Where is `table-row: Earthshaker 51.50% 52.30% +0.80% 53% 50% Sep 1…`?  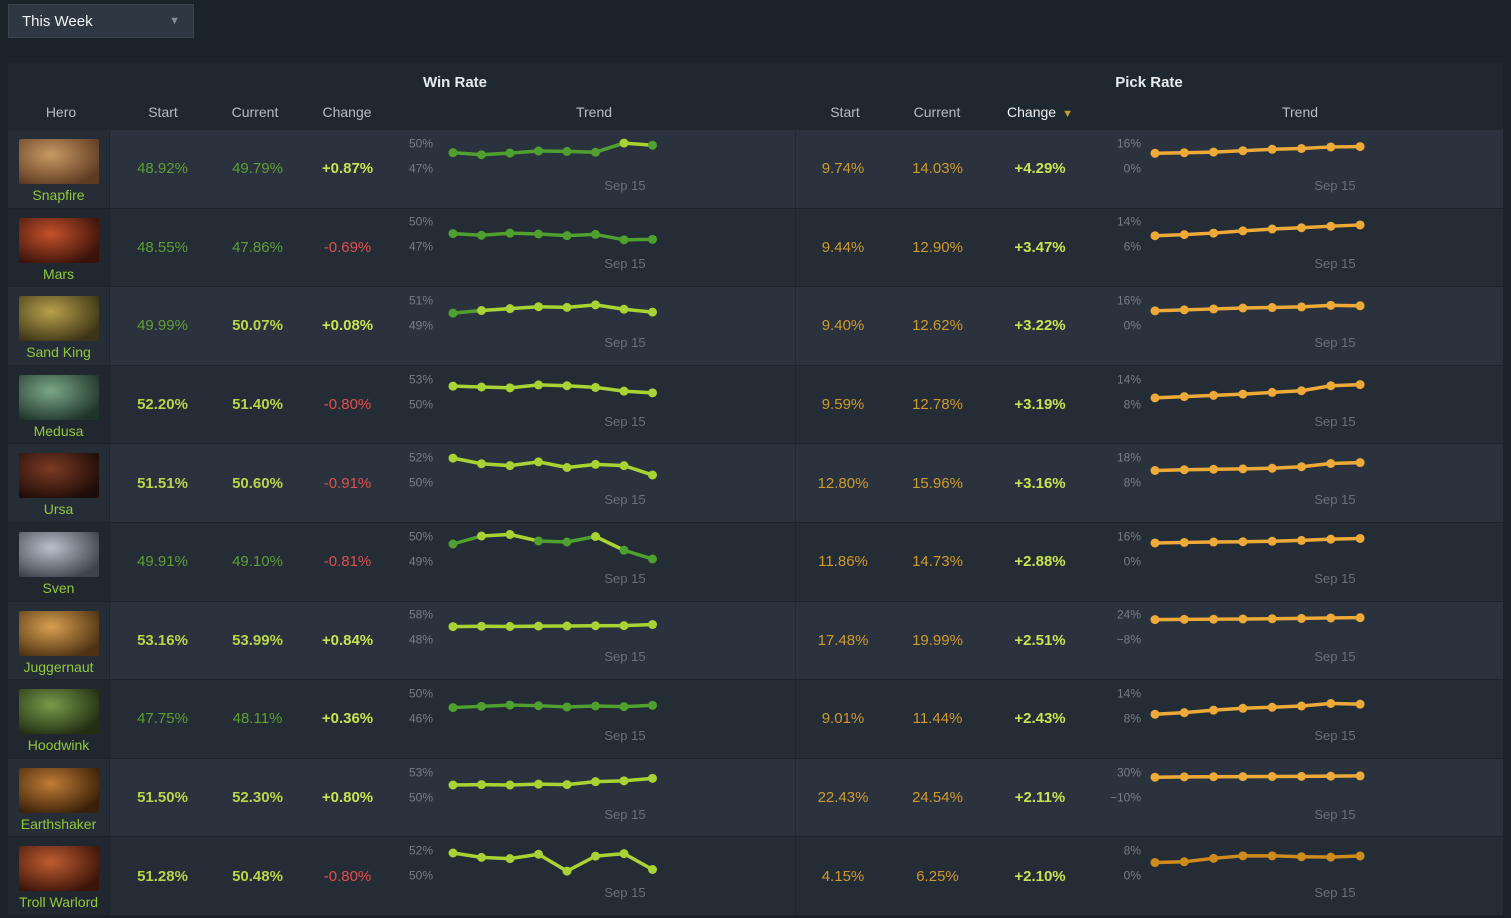
table-row: Earthshaker 51.50% 52.30% +0.80% 53% 50% Sep 1… is located at coordinates (755, 798).